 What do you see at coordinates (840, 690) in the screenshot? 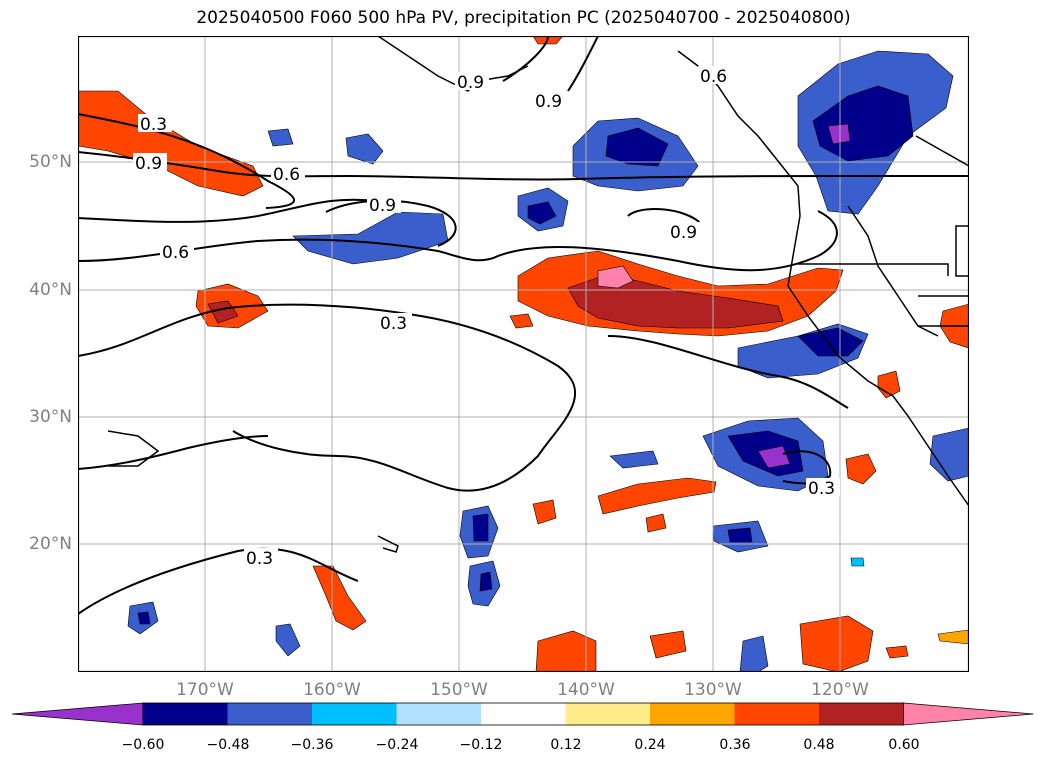
I see `lon-label: 120°W` at bounding box center [840, 690].